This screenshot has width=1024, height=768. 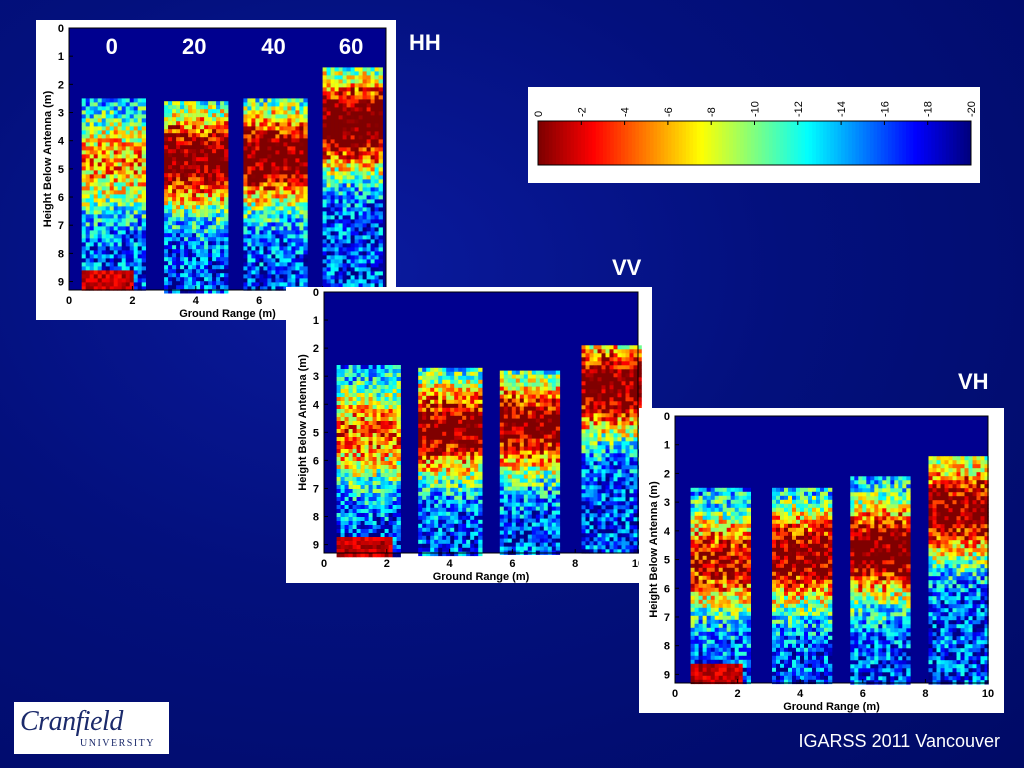 What do you see at coordinates (71, 721) in the screenshot?
I see `logo-wordmark: Cranfield` at bounding box center [71, 721].